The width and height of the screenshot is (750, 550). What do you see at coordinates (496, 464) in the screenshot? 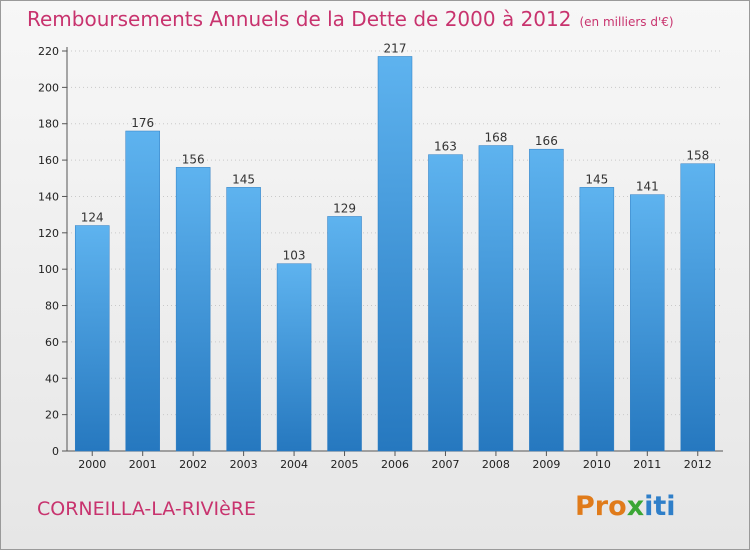
I see `x-tick-label: 2008` at bounding box center [496, 464].